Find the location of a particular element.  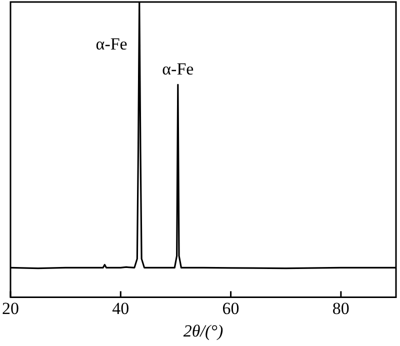

x-tick-label: 60 is located at coordinates (231, 308).